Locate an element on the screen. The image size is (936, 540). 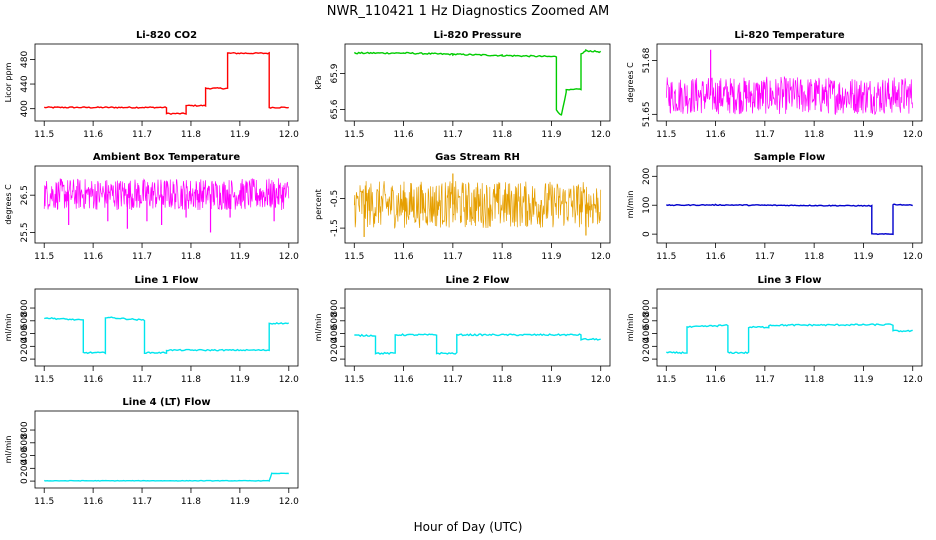
panel-title: Line 2 Flow is located at coordinates (478, 280).